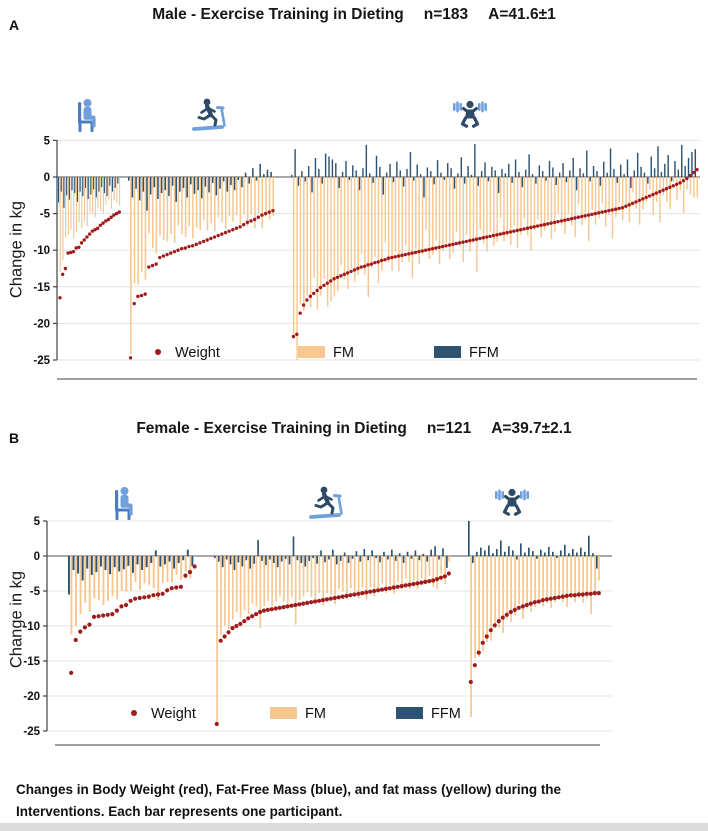  What do you see at coordinates (35, 592) in the screenshot?
I see `y-tick-label: -5` at bounding box center [35, 592].